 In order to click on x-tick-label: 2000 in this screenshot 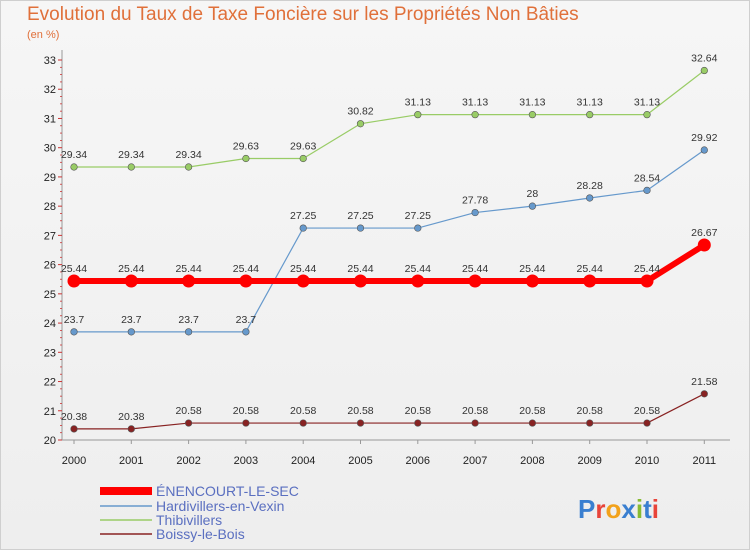, I will do `click(74, 461)`.